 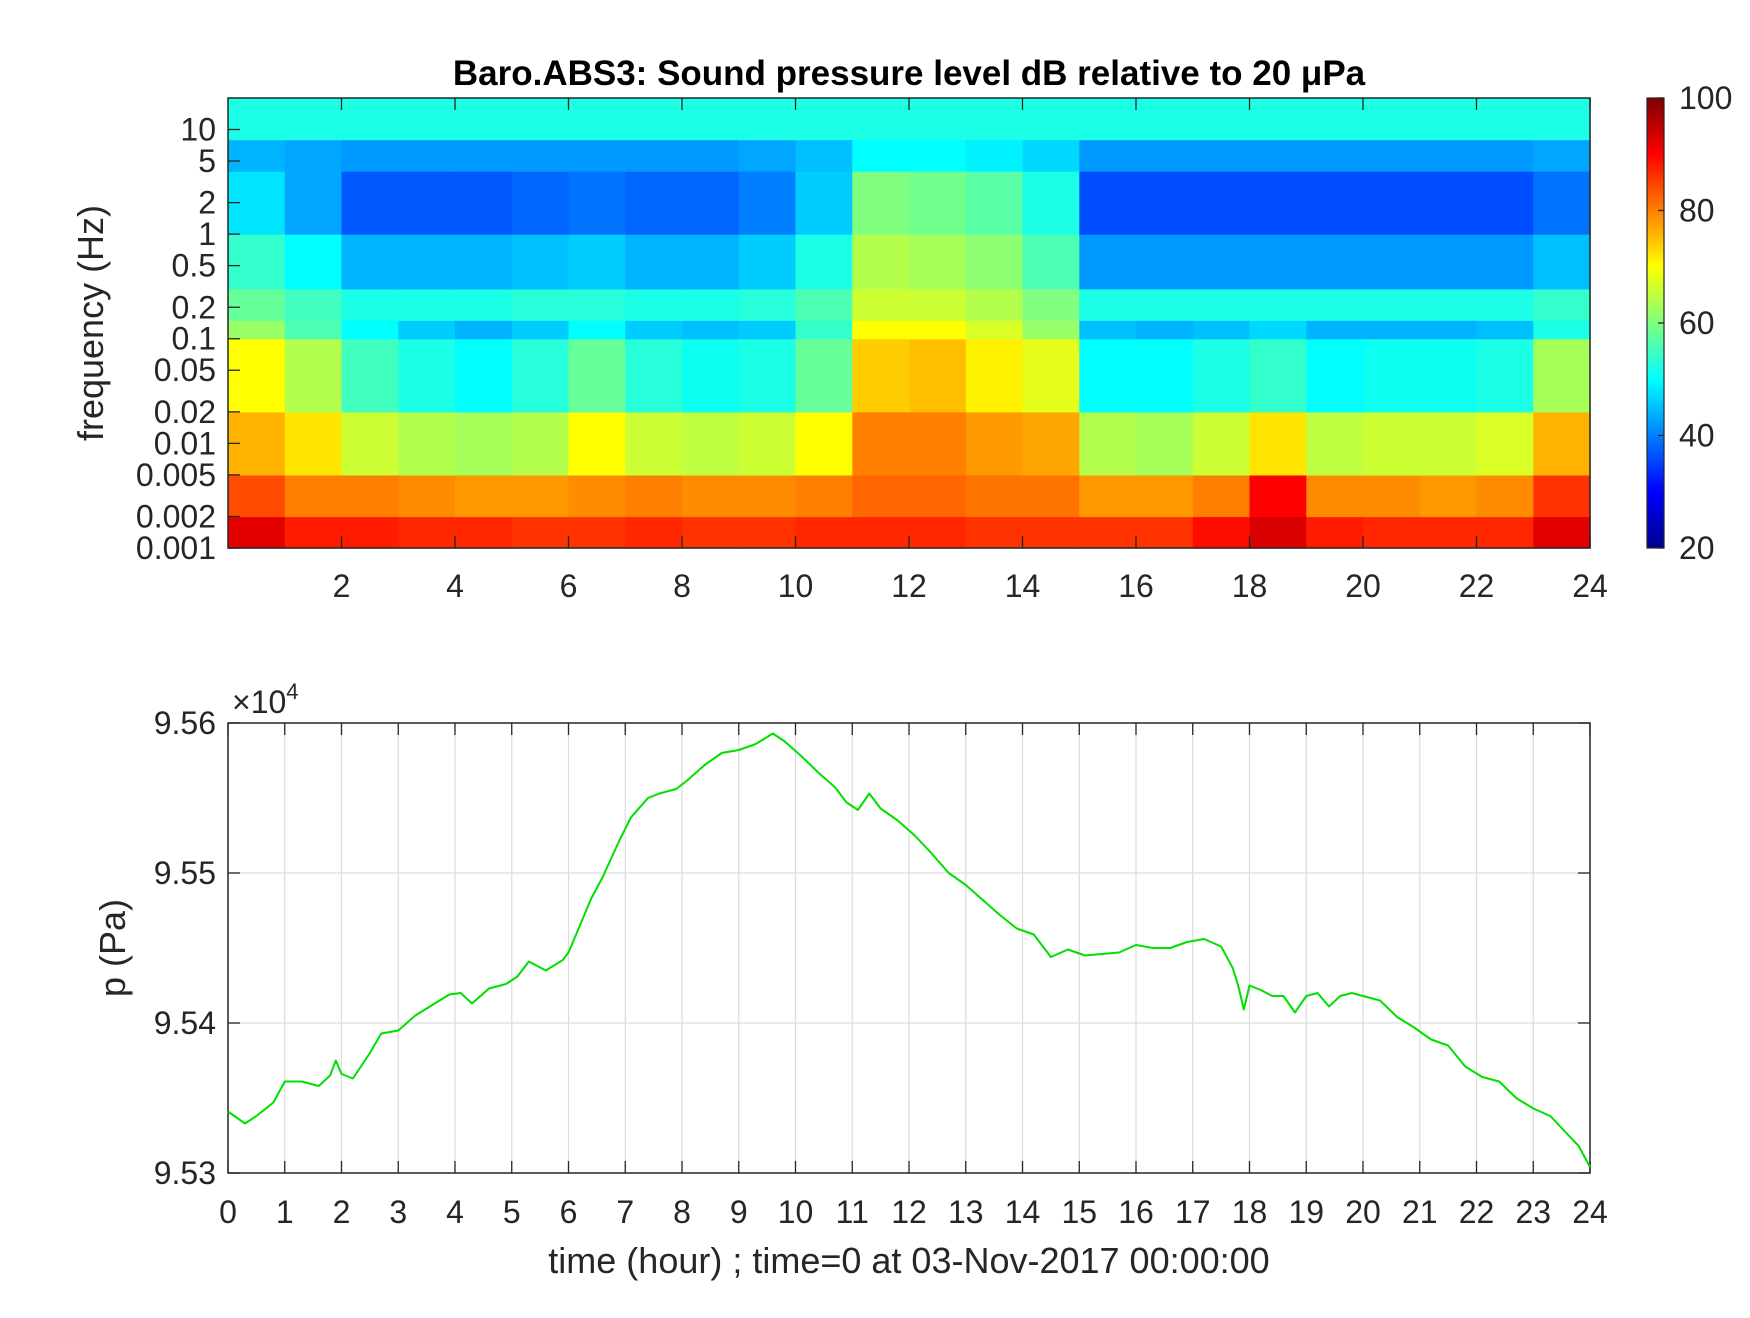 I want to click on pressure-x-tick-label: 0, so click(x=228, y=1212).